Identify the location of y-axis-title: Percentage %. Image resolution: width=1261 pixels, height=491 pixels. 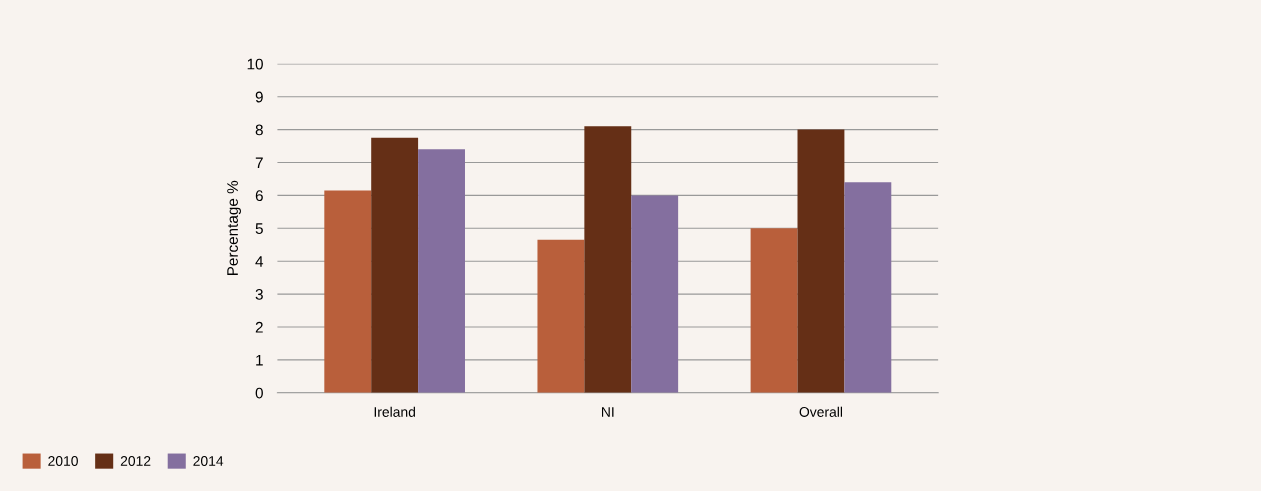
(234, 228).